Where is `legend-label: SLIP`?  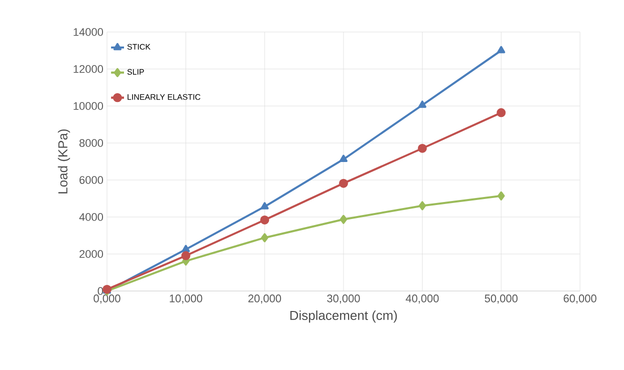
legend-label: SLIP is located at coordinates (135, 72).